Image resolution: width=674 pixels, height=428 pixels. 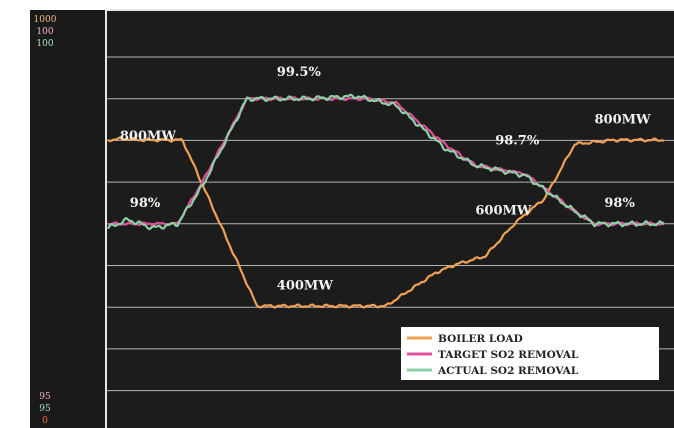 What do you see at coordinates (503, 211) in the screenshot?
I see `annotation-5: 600MW` at bounding box center [503, 211].